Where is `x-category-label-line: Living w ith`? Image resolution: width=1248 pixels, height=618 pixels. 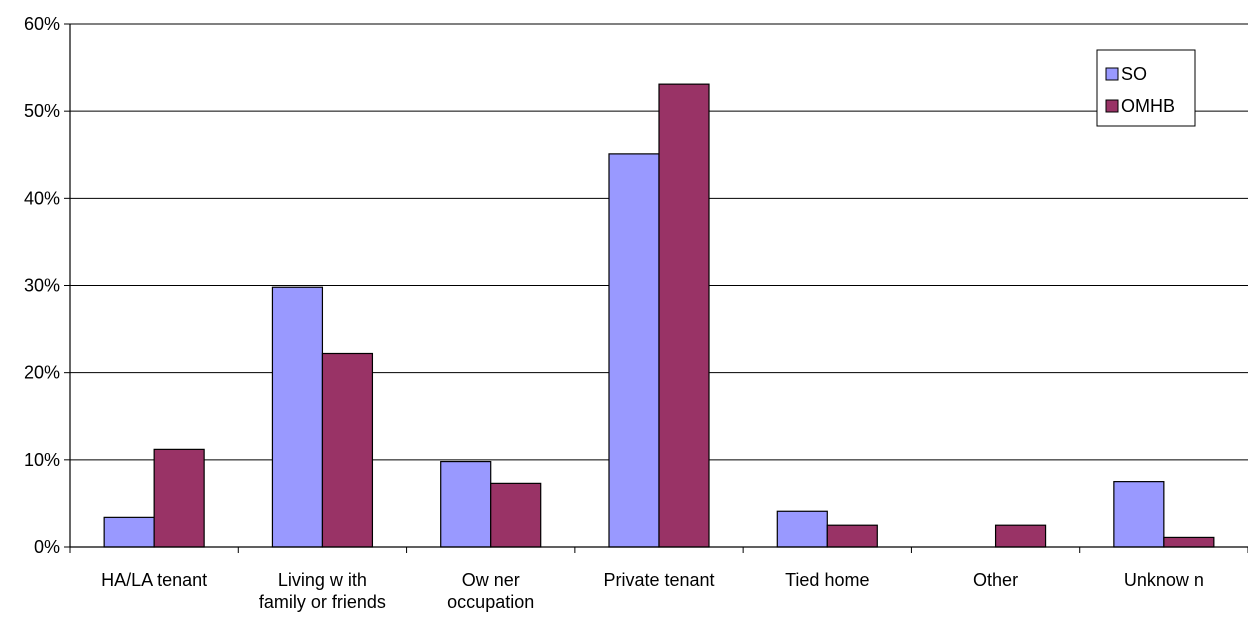
x-category-label-line: Living w ith is located at coordinates (322, 580).